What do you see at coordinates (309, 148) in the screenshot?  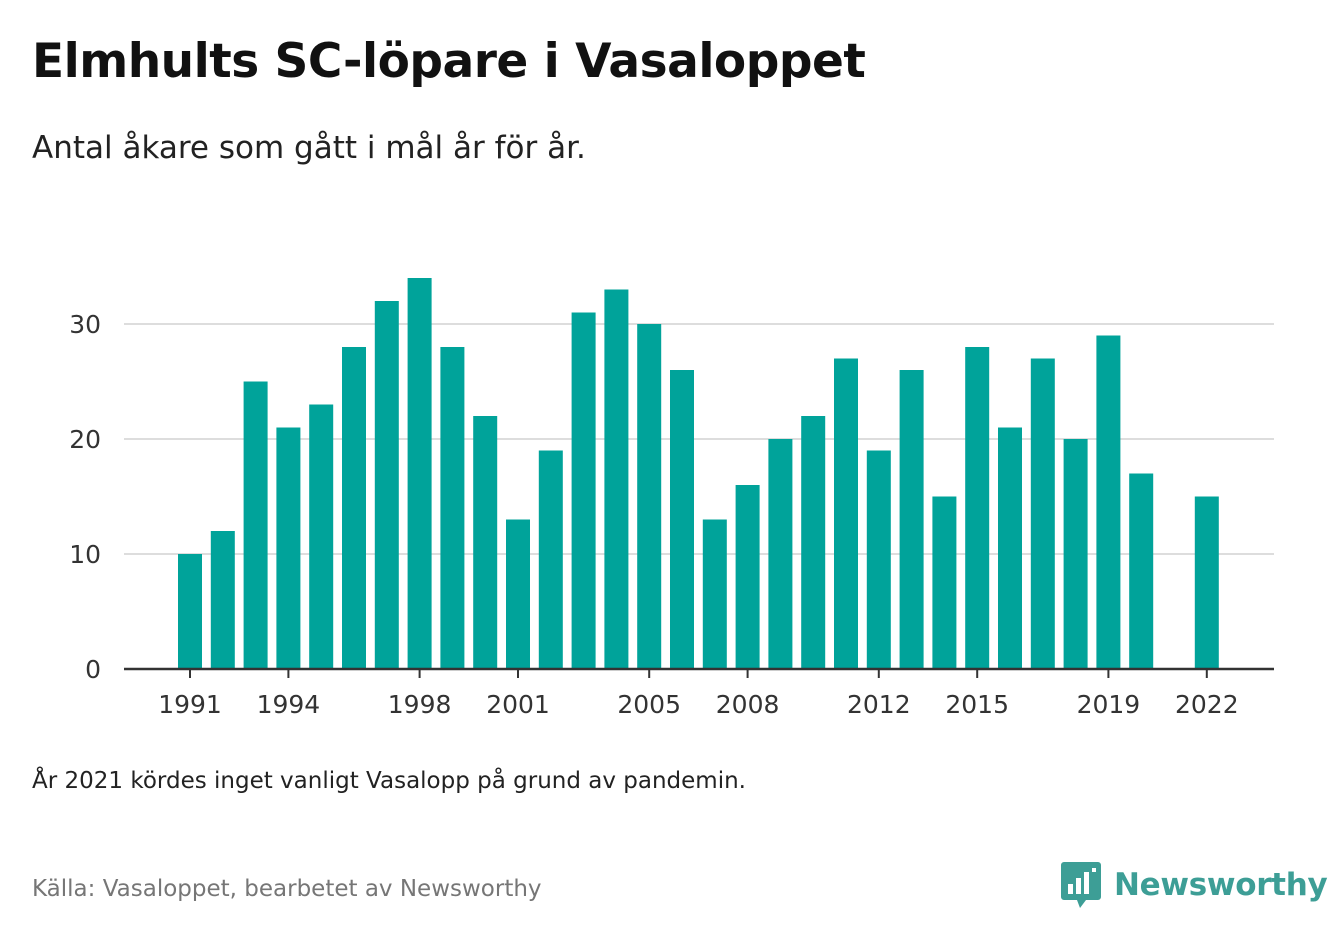 I see `chart-subtitle: Antal åkare som gått i mål år för år.` at bounding box center [309, 148].